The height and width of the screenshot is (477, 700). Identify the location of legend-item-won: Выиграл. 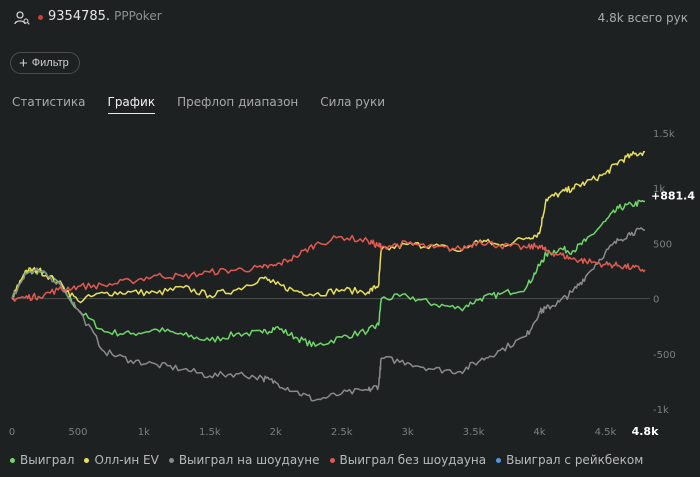
(42, 460).